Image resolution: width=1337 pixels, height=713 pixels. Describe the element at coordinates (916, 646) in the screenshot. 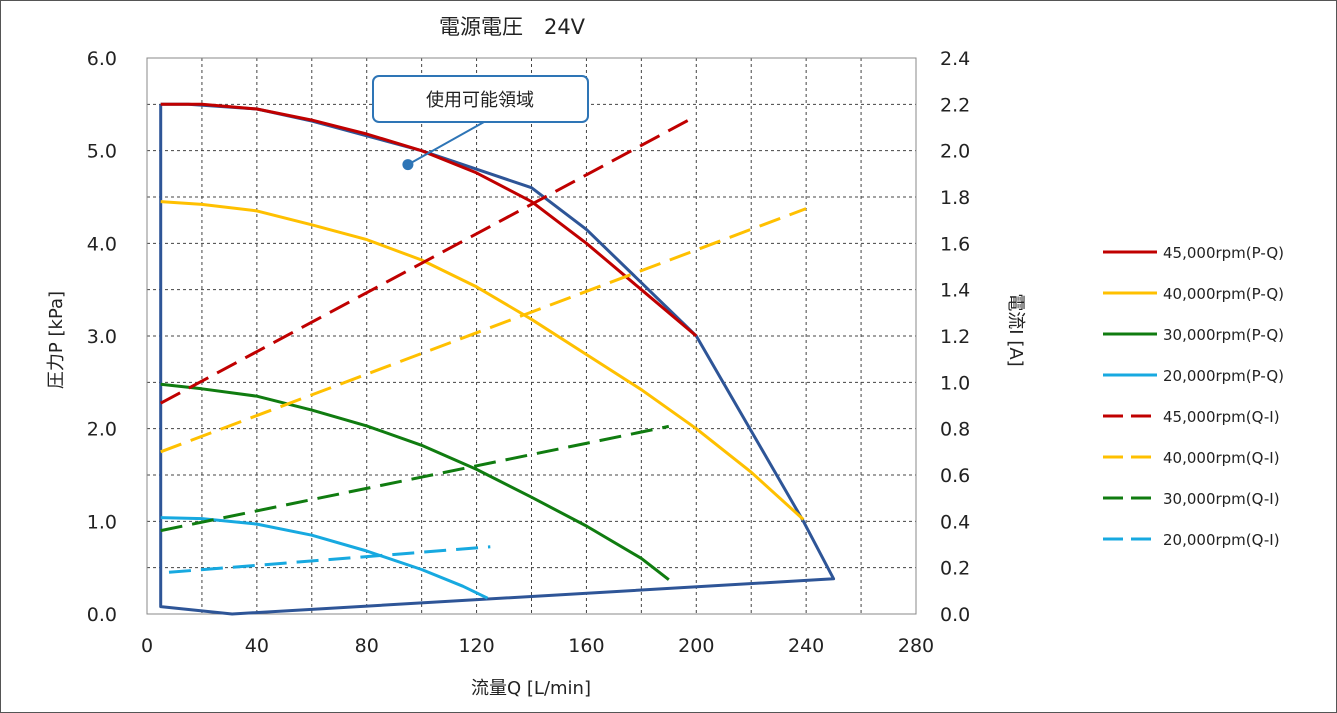

I see `x-tick-label: 280` at that location.